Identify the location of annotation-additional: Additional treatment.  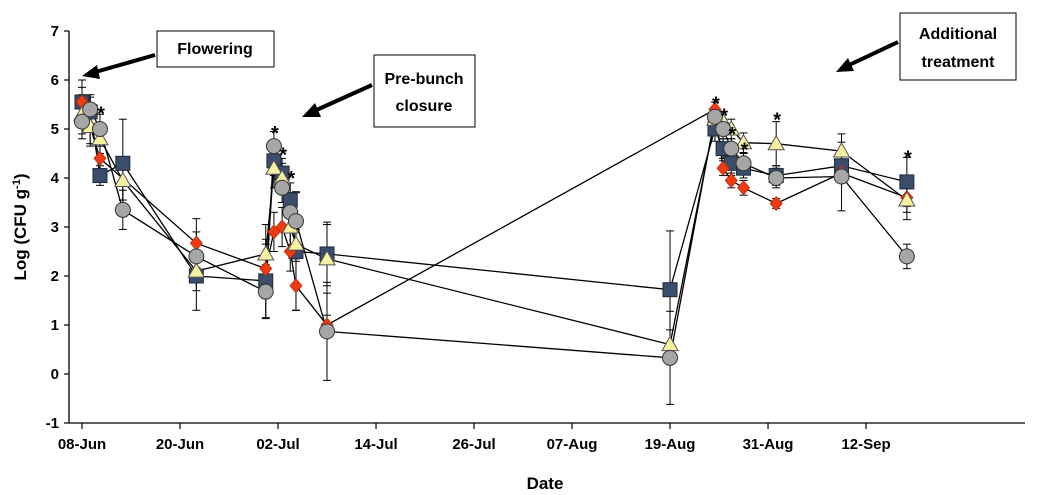
(926, 46).